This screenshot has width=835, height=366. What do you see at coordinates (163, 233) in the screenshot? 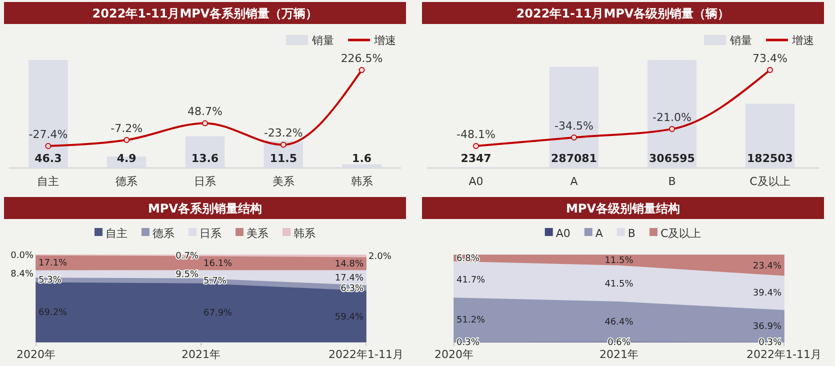
I see `legend-label: 德系` at bounding box center [163, 233].